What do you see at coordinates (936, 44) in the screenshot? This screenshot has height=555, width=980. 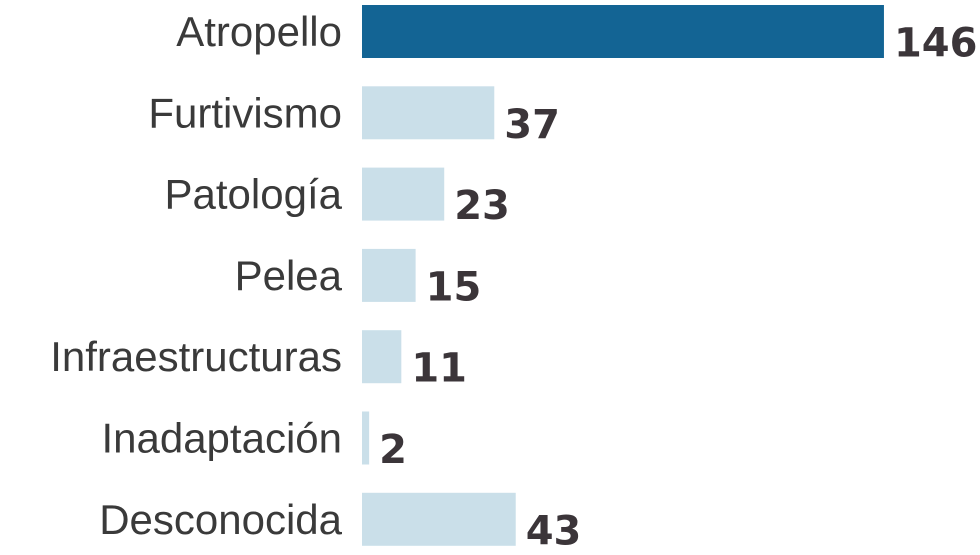 I see `value-label-0: 146` at bounding box center [936, 44].